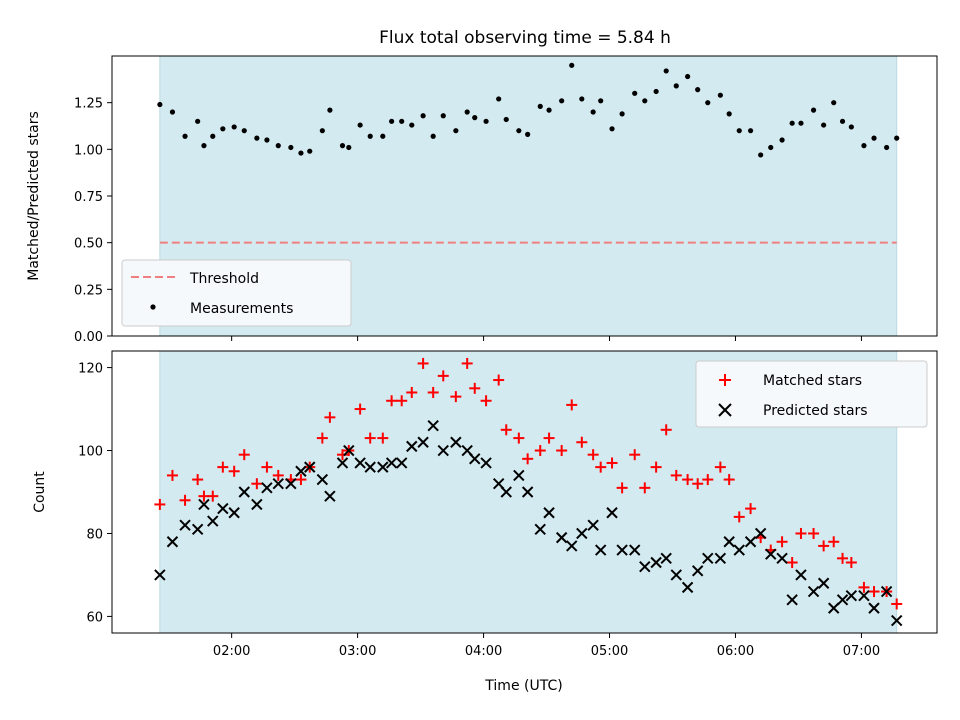 This screenshot has height=720, width=960. Describe the element at coordinates (241, 309) in the screenshot. I see `legend-measurements-label: Measurements` at that location.